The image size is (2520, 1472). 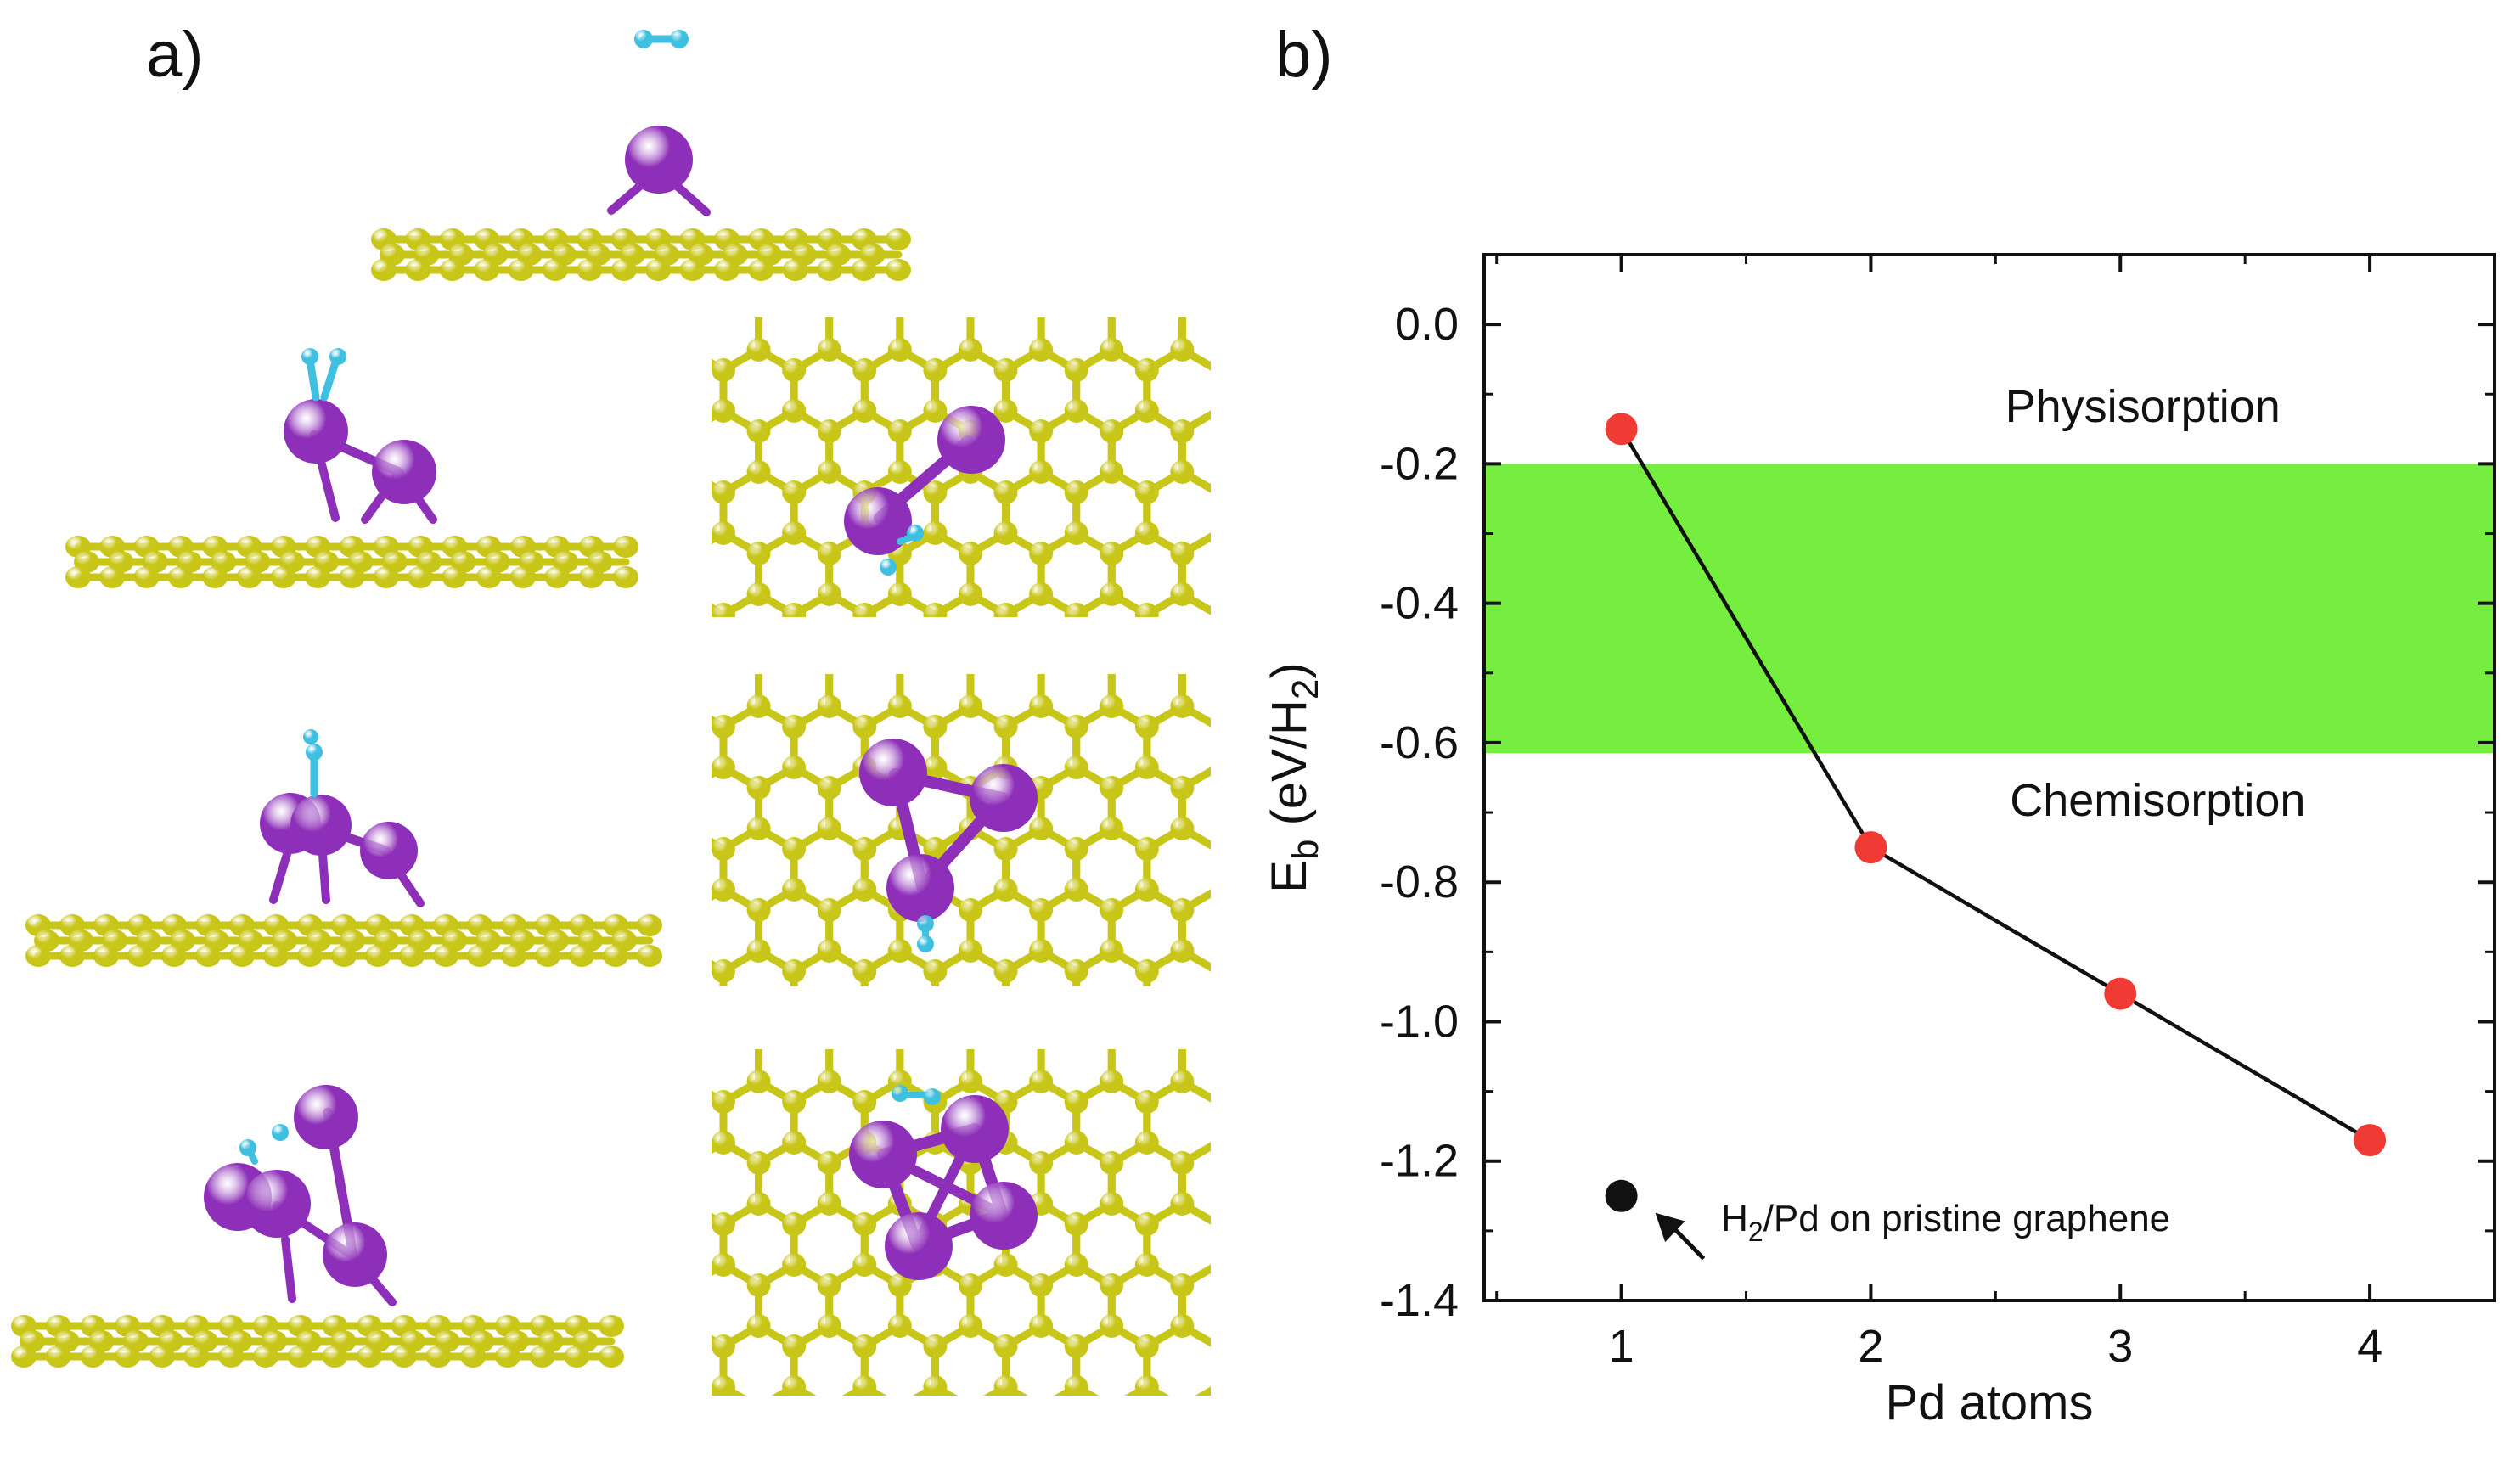 What do you see at coordinates (1621, 1347) in the screenshot?
I see `x-tick-label: 1` at bounding box center [1621, 1347].